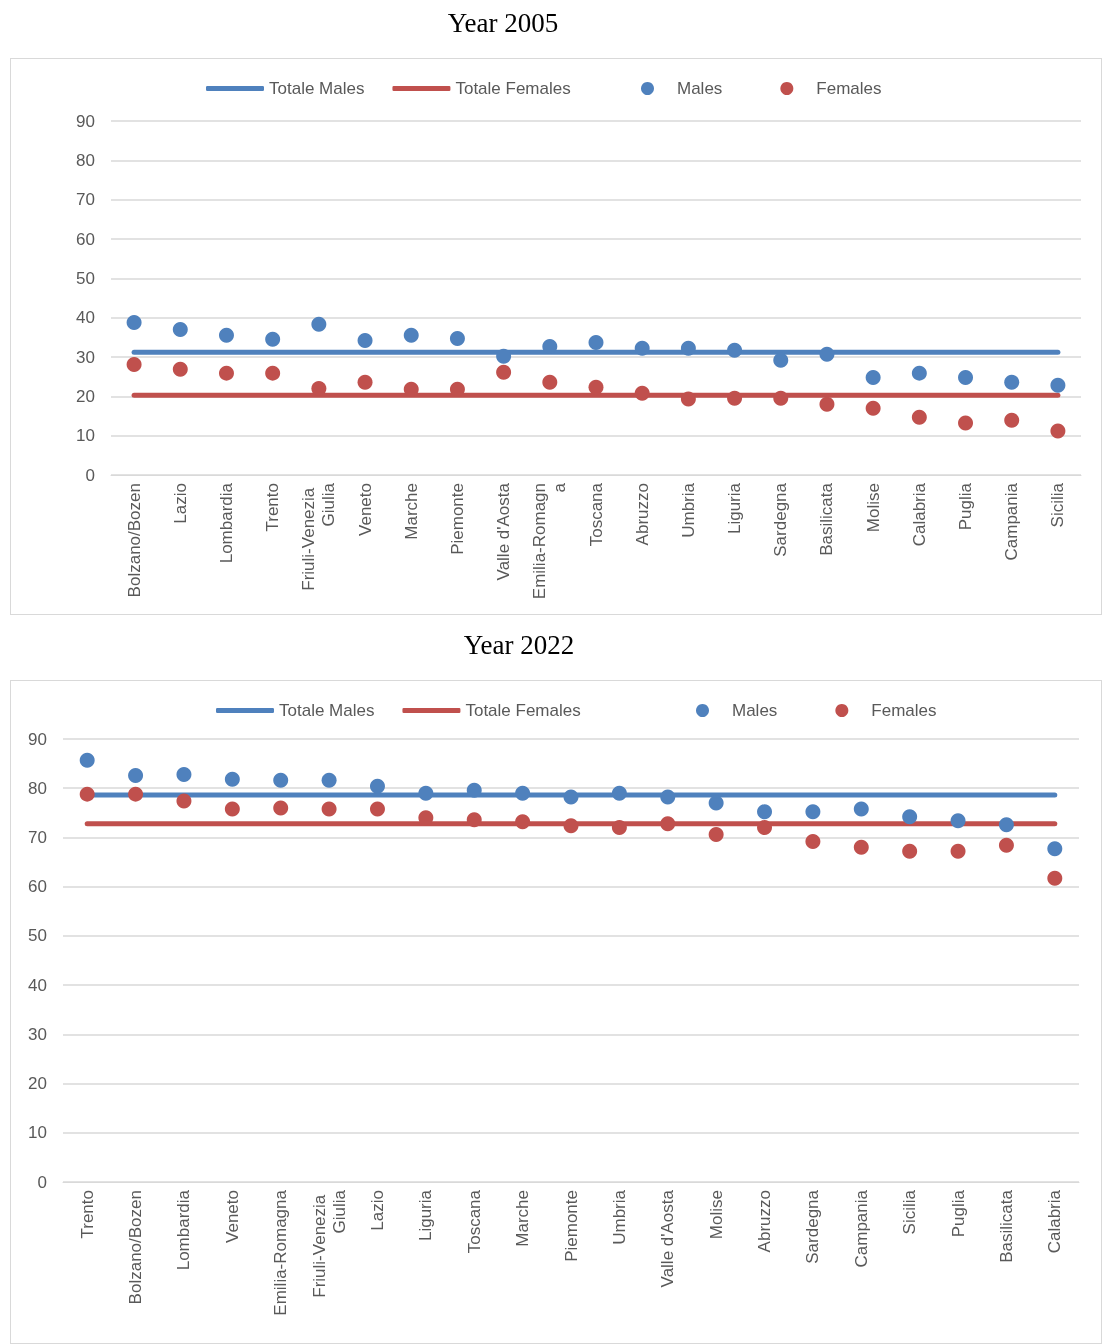 The height and width of the screenshot is (1344, 1102). What do you see at coordinates (411, 511) in the screenshot?
I see `x-tick-label: Marche` at bounding box center [411, 511].